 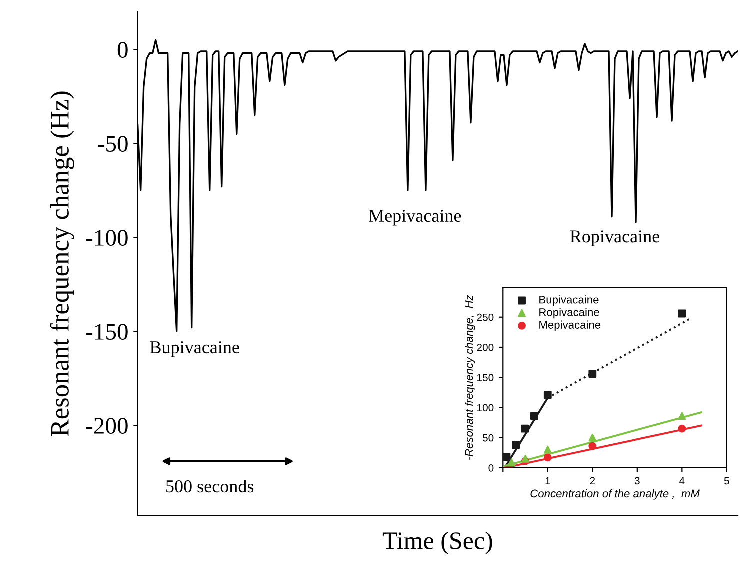 I want to click on x-tick-label: 2, so click(x=593, y=481).